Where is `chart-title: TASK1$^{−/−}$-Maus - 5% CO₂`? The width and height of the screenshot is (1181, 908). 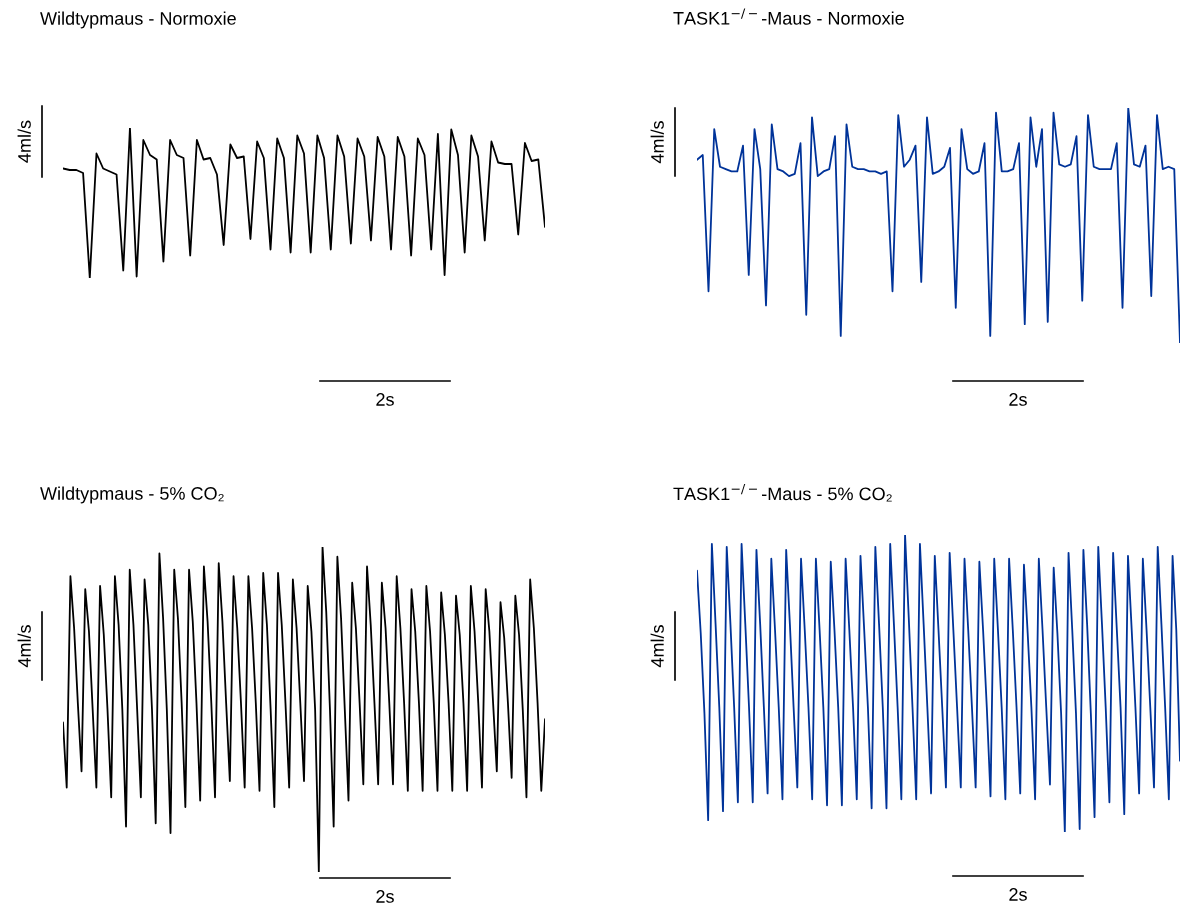
chart-title: TASK1$^{−/−}$-Maus - 5% CO₂ is located at coordinates (782, 492).